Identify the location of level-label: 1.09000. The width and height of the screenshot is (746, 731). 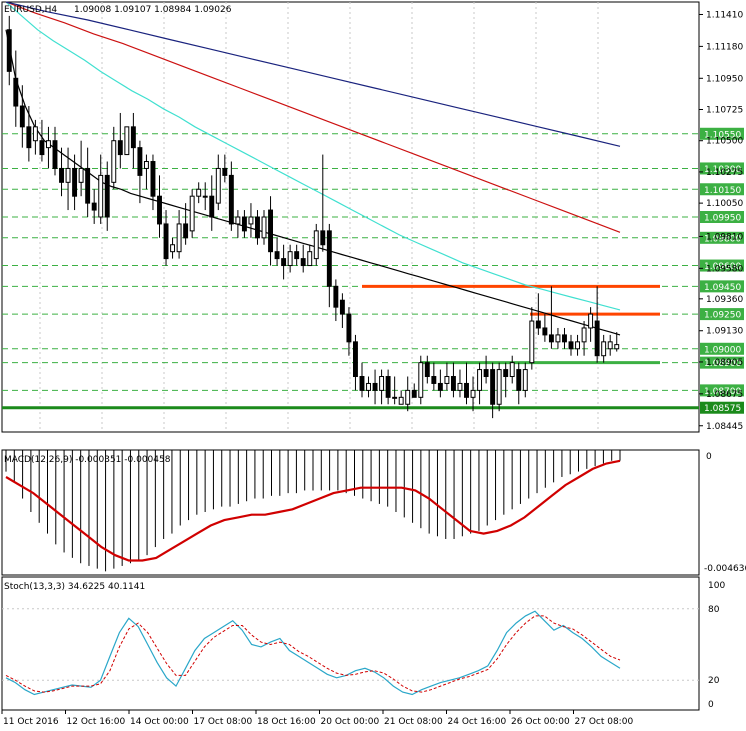
(722, 350).